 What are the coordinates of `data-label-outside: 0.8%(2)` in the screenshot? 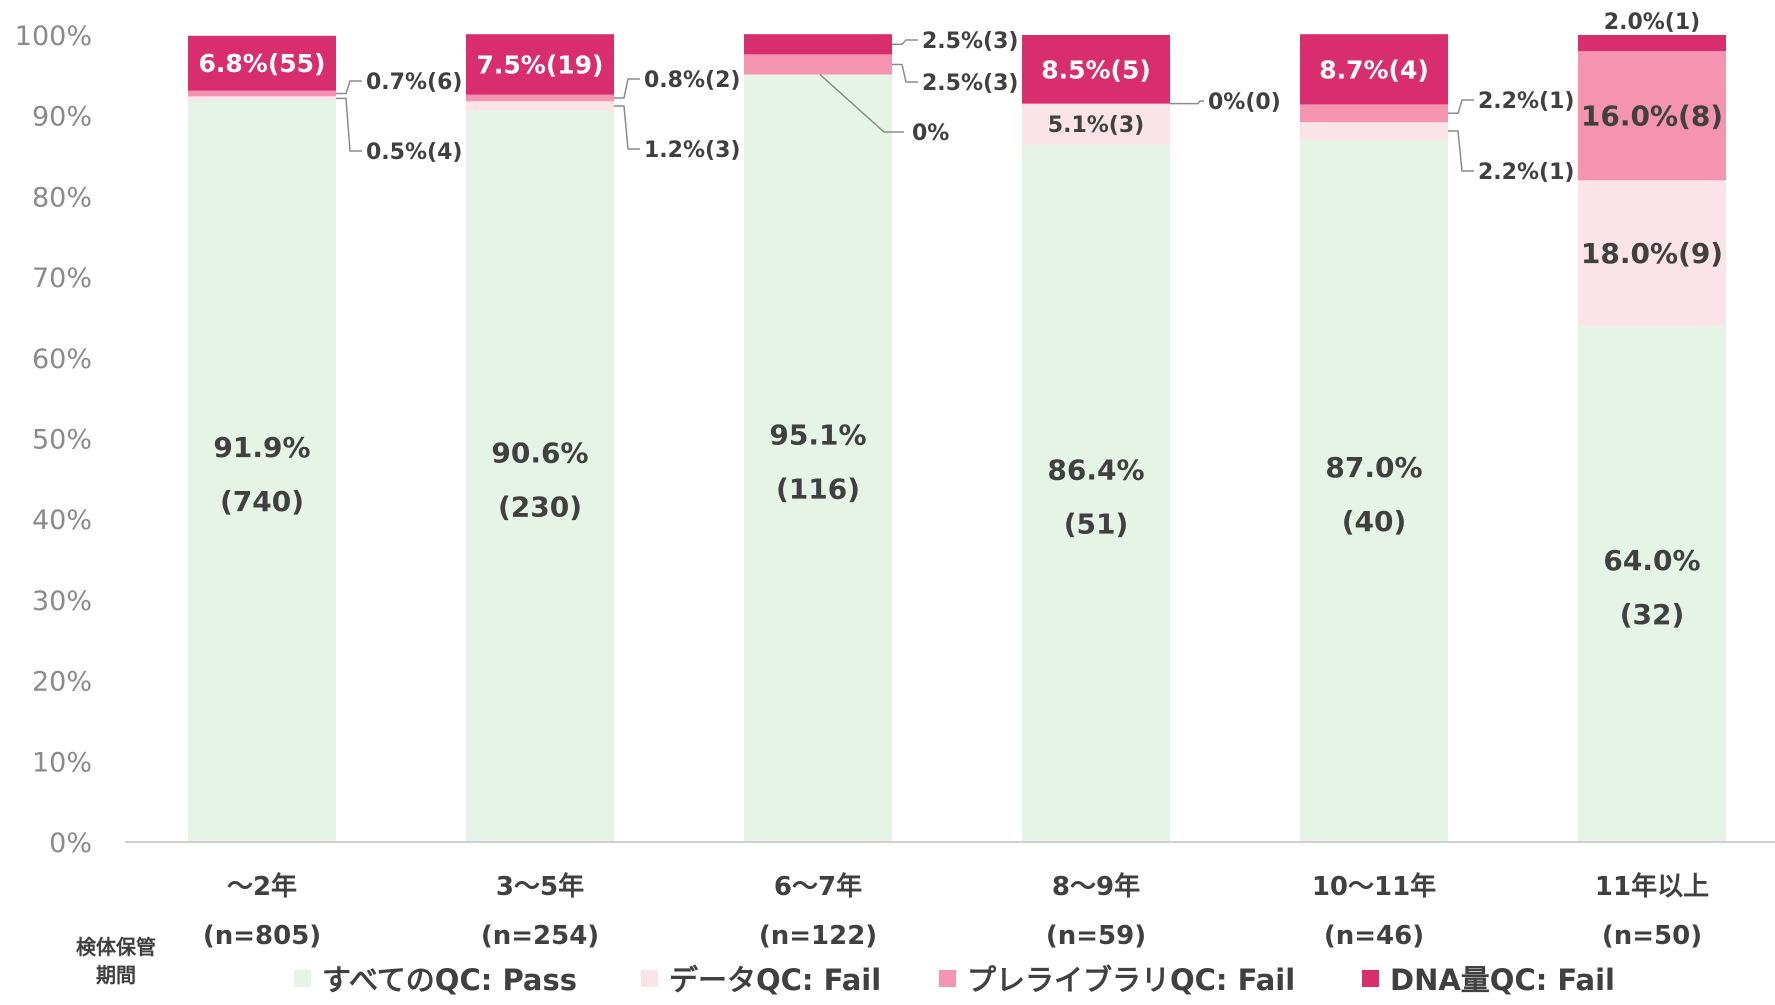 It's located at (692, 80).